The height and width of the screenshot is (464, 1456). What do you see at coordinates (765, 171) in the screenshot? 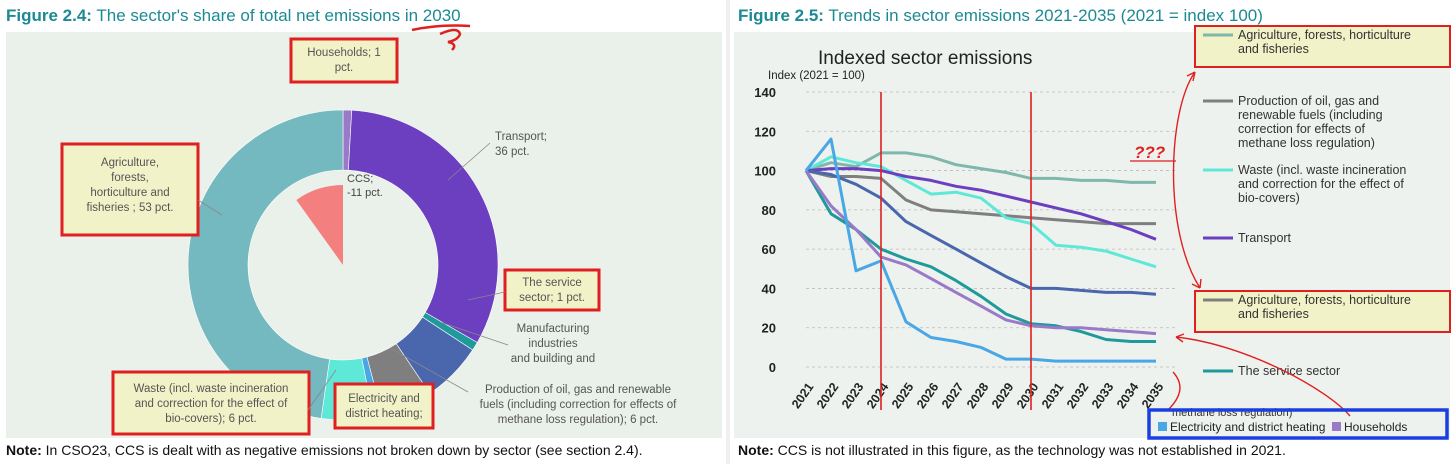
I see `y-tick-label: 100` at bounding box center [765, 171].